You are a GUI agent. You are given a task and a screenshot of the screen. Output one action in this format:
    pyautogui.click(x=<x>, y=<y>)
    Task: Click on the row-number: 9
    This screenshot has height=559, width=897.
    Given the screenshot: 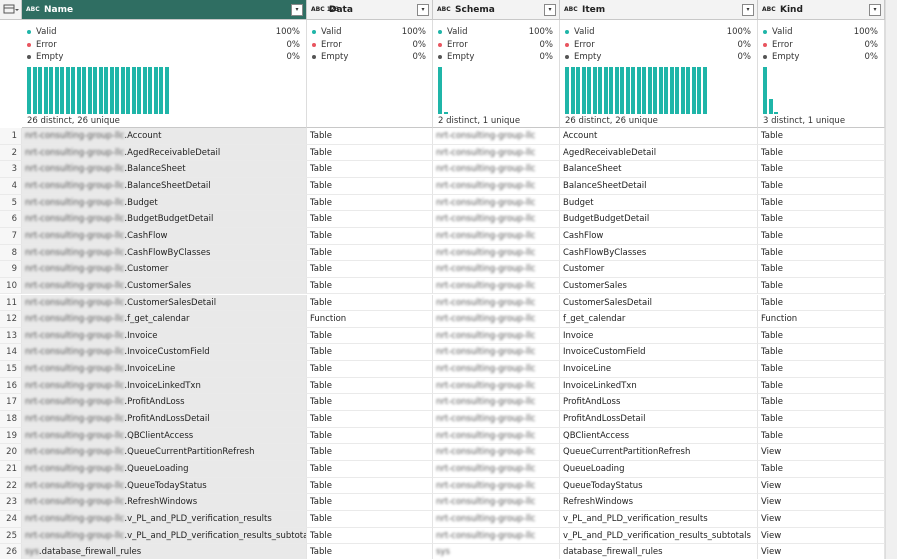 What is the action you would take?
    pyautogui.click(x=11, y=269)
    